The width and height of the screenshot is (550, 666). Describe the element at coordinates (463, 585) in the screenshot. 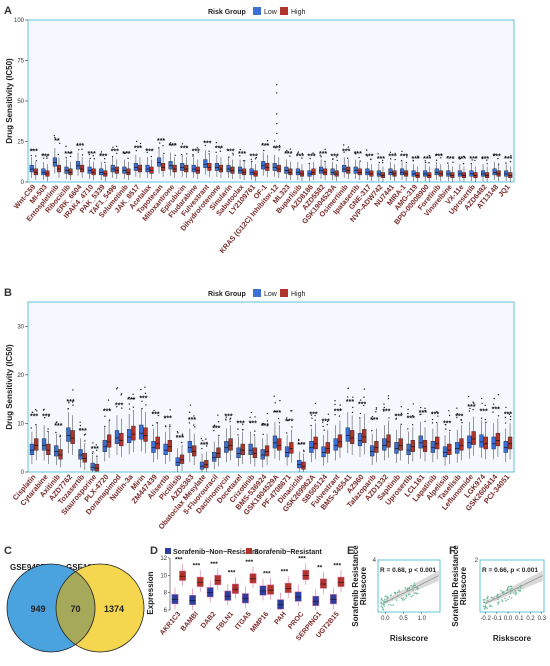

I see `y-axis-title-f-line2: Riskscore` at that location.